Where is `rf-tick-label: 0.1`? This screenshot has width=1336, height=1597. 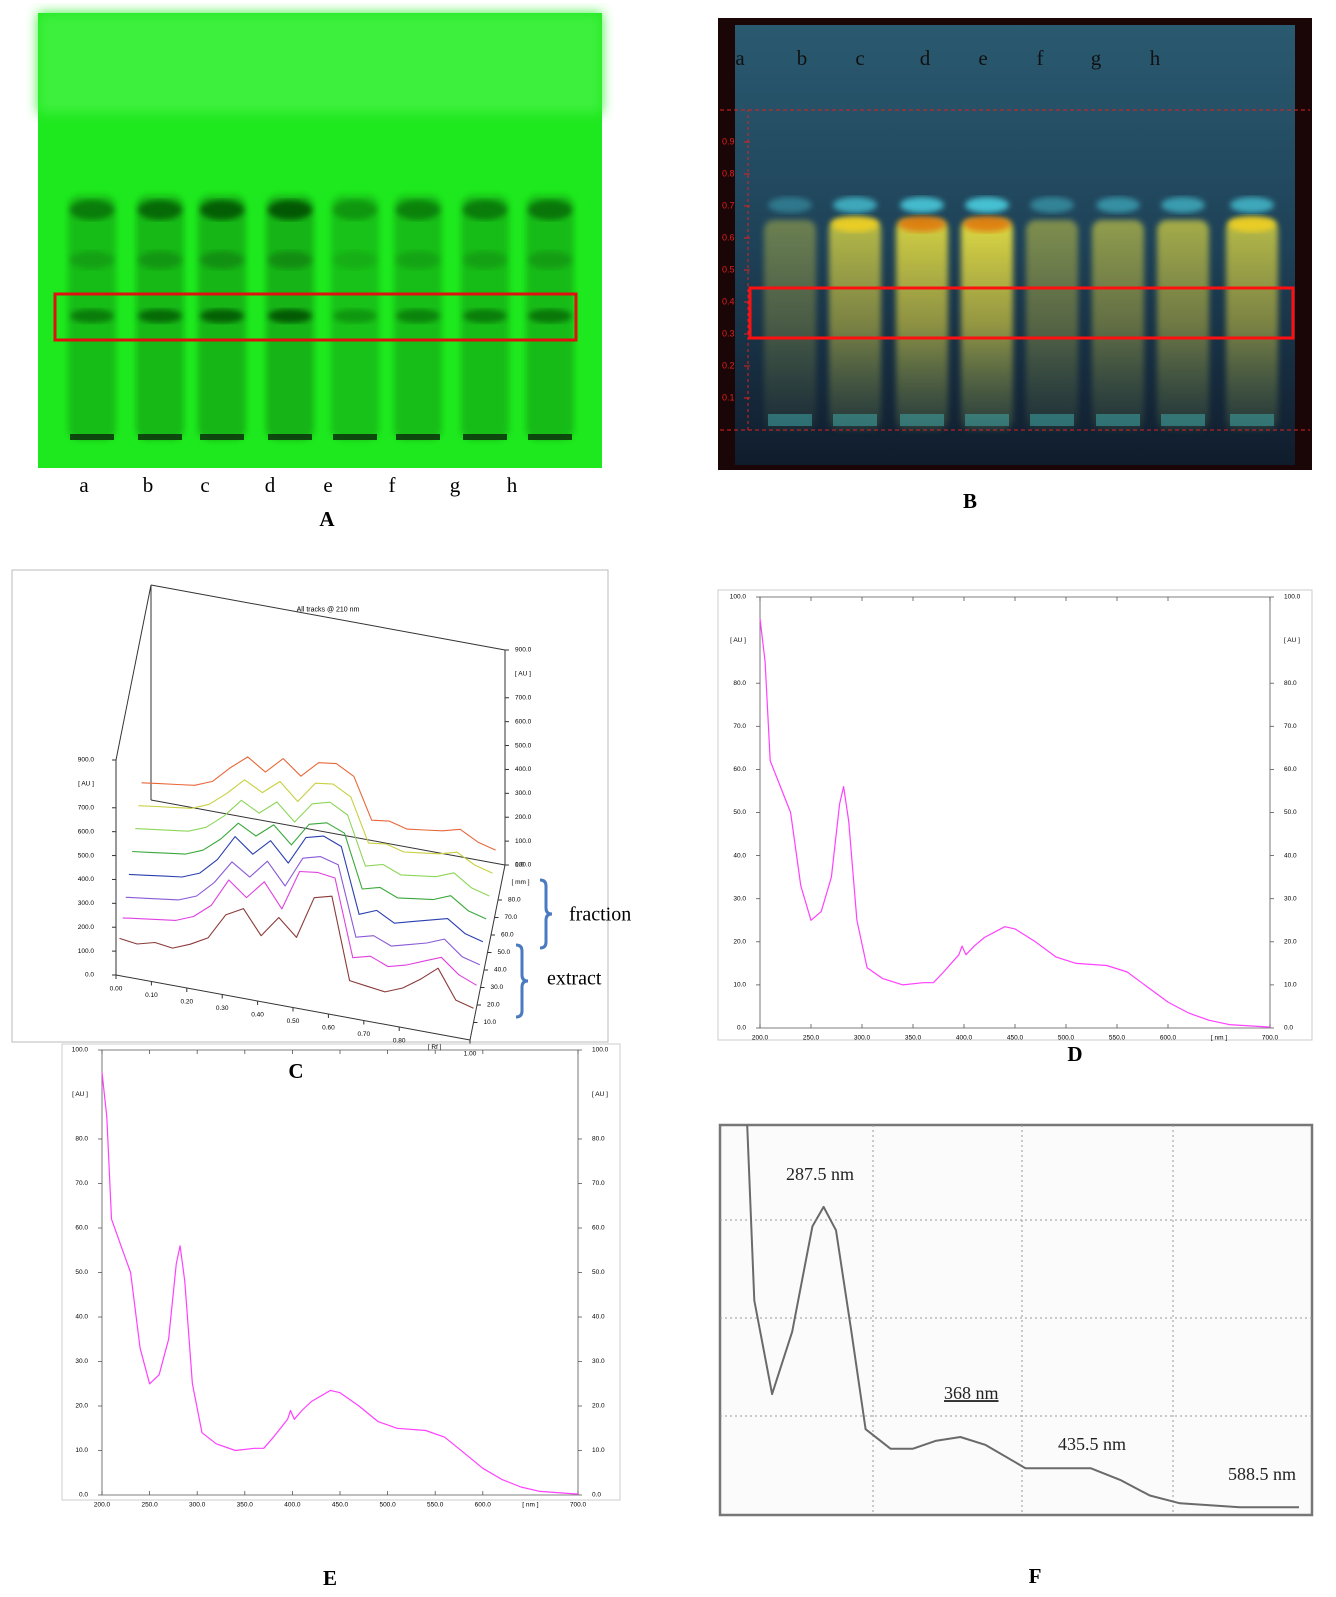
rf-tick-label: 0.1 is located at coordinates (728, 397).